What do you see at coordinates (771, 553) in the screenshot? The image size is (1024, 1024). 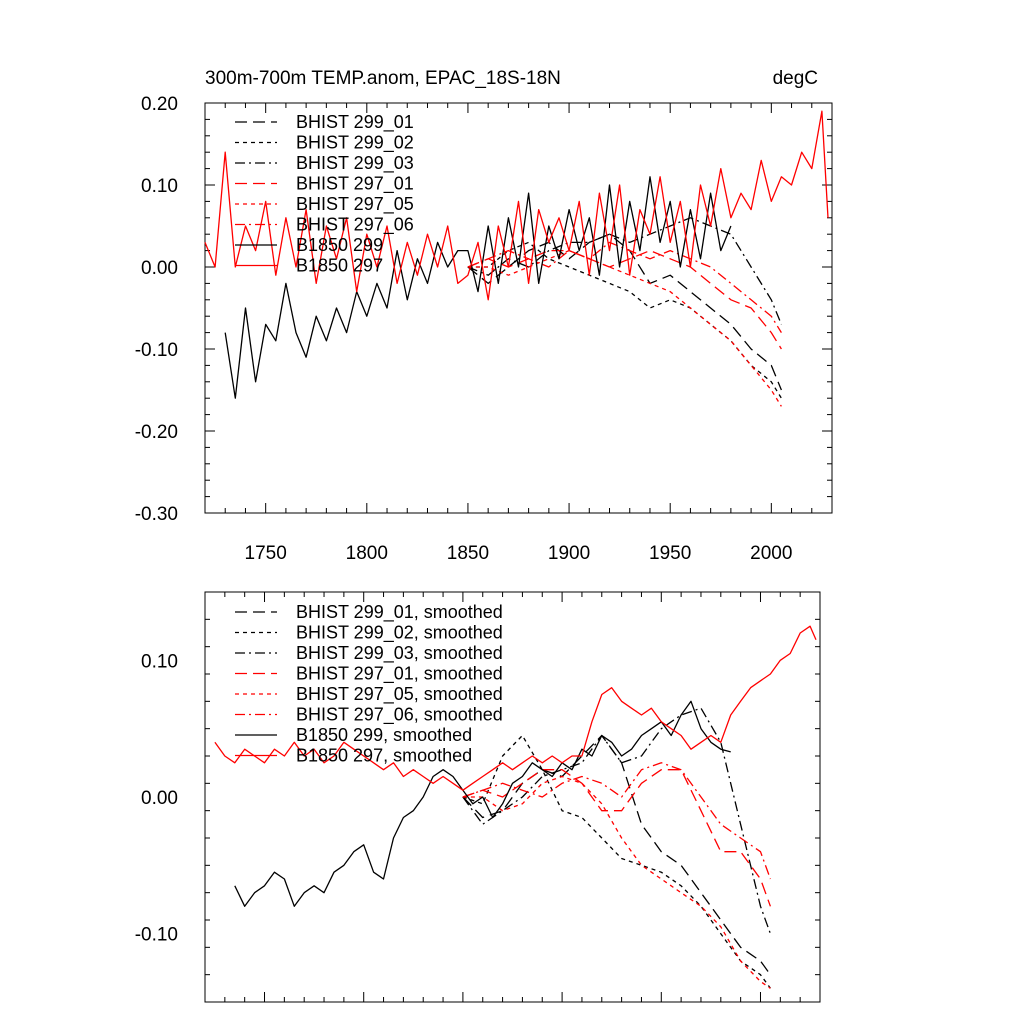 I see `x-tick-label: 2000` at bounding box center [771, 553].